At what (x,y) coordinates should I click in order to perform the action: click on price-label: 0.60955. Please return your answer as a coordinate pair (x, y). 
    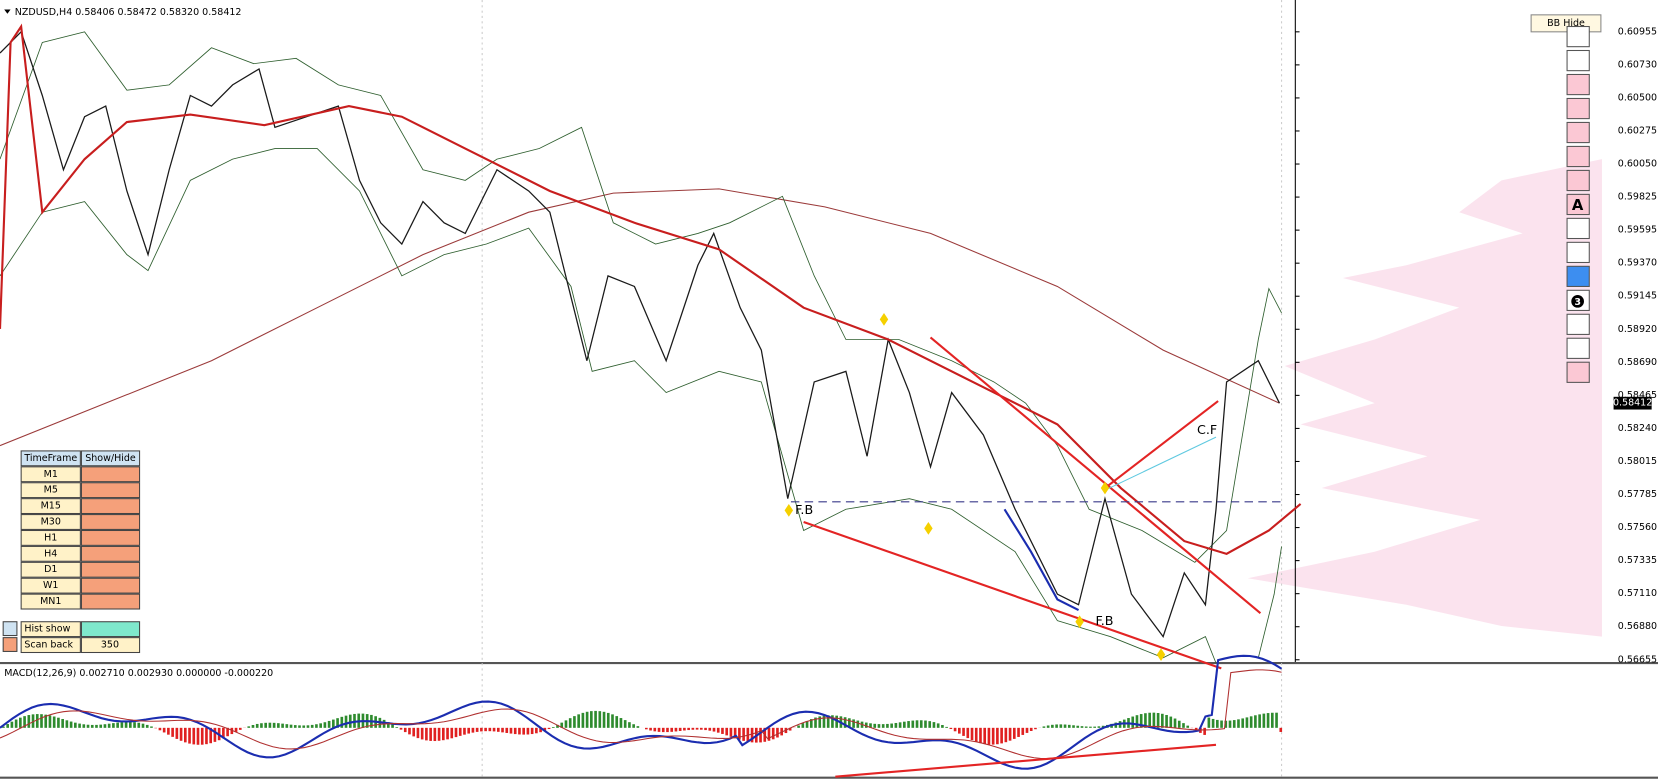
    Looking at the image, I should click on (1637, 31).